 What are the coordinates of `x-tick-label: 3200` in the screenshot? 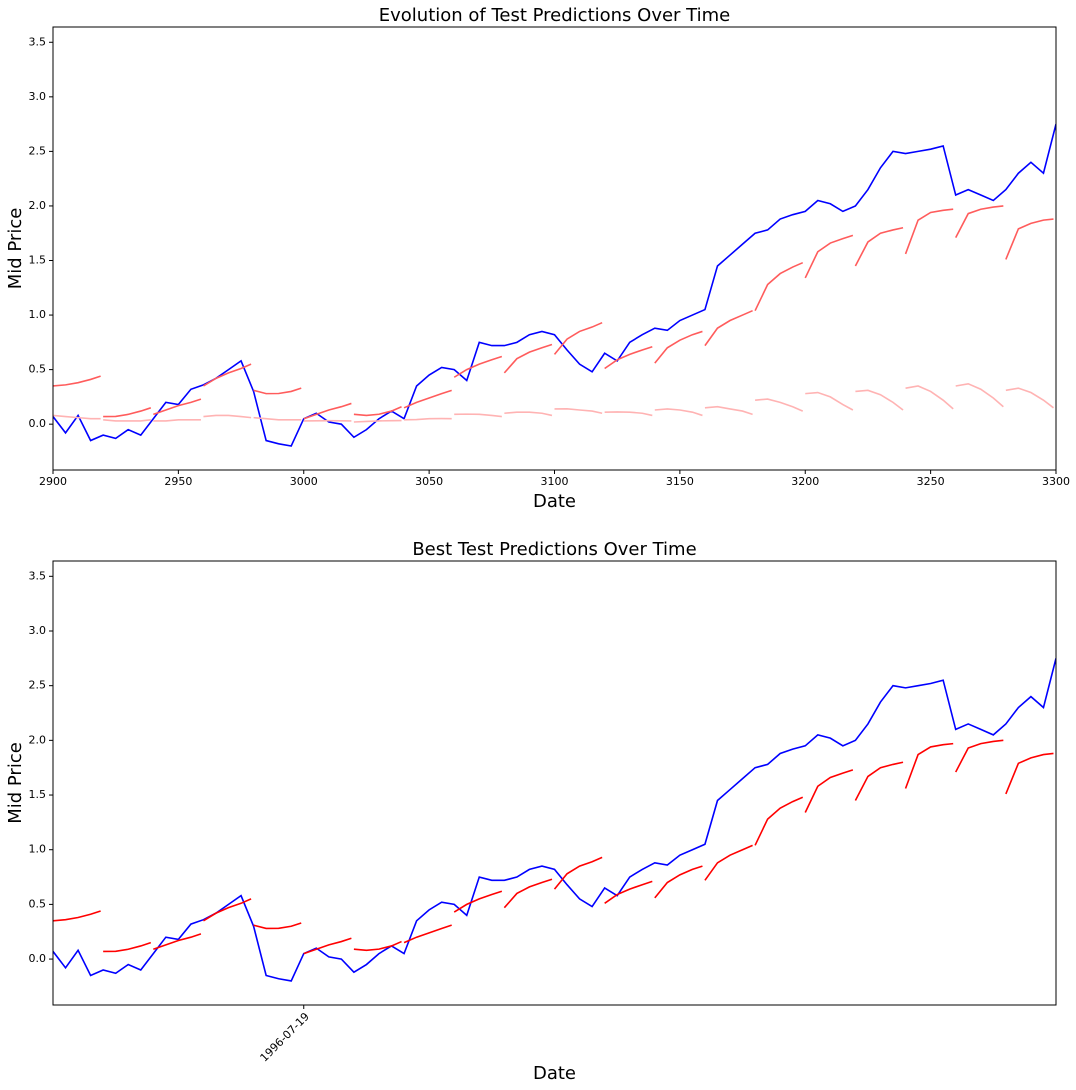 It's located at (805, 481).